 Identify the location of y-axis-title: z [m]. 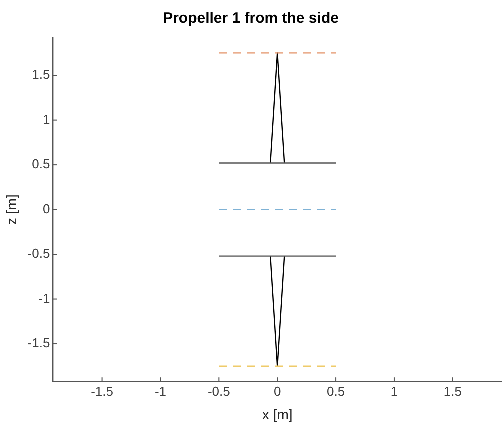
(11, 209).